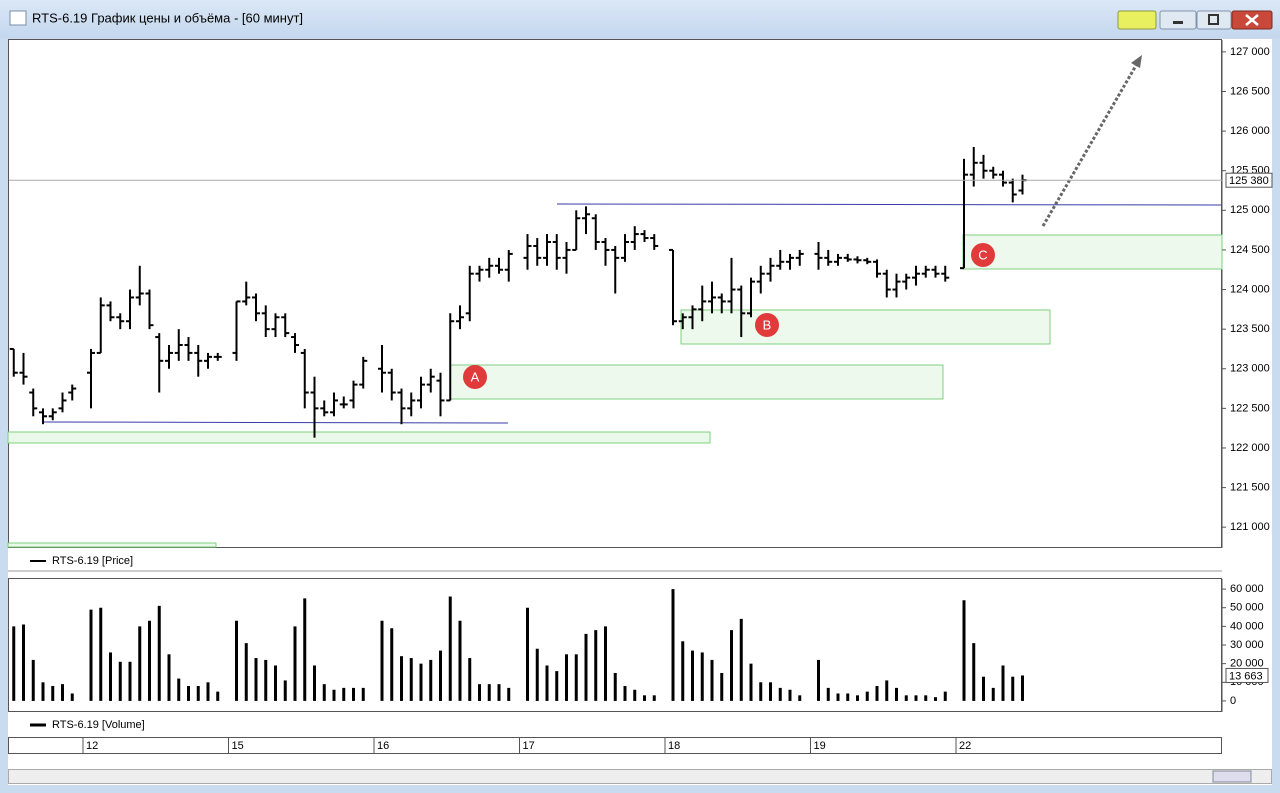 Image resolution: width=1280 pixels, height=793 pixels. I want to click on scroll-thumb, so click(1232, 776).